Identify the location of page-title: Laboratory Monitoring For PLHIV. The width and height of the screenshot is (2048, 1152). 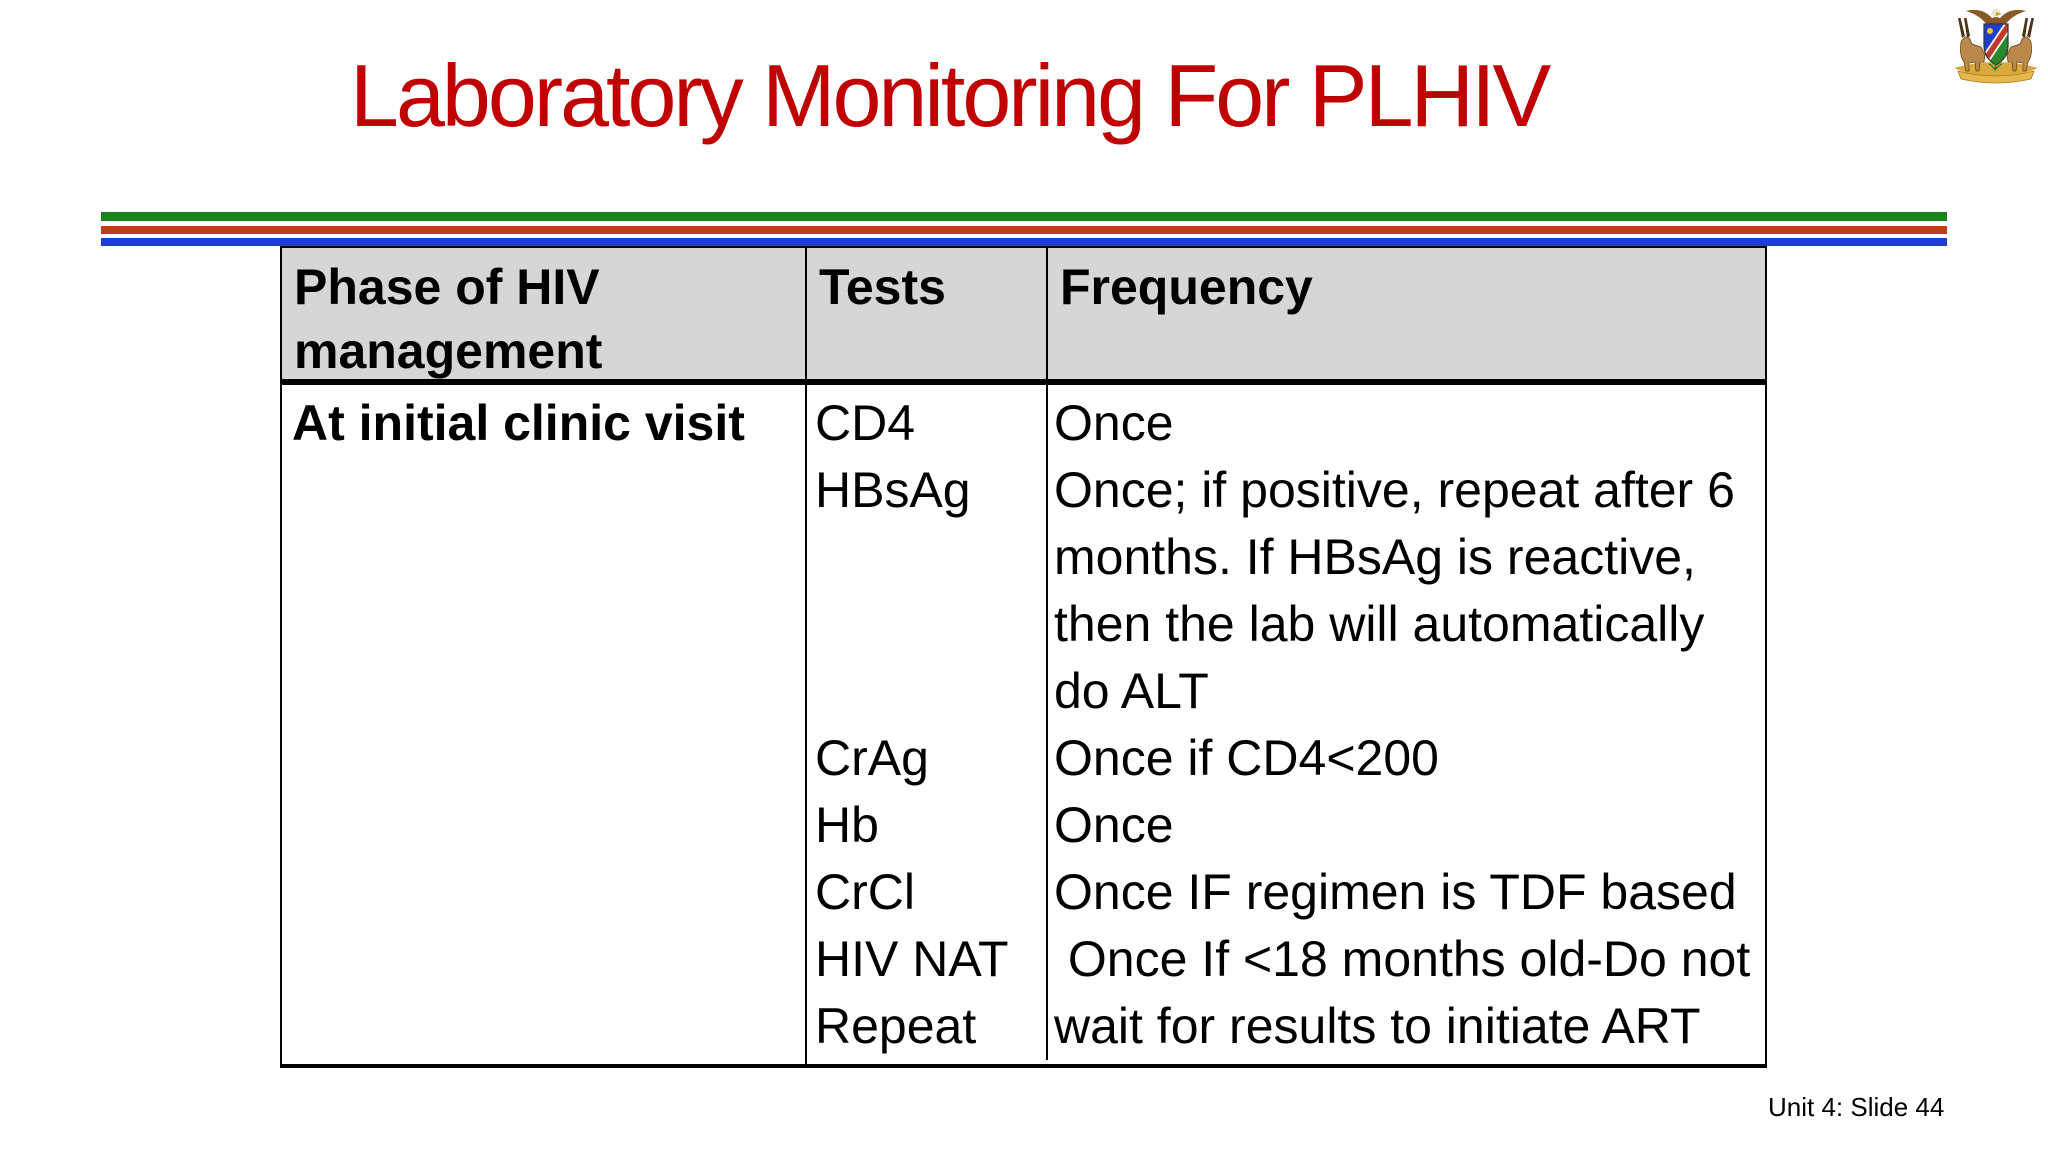
(950, 95).